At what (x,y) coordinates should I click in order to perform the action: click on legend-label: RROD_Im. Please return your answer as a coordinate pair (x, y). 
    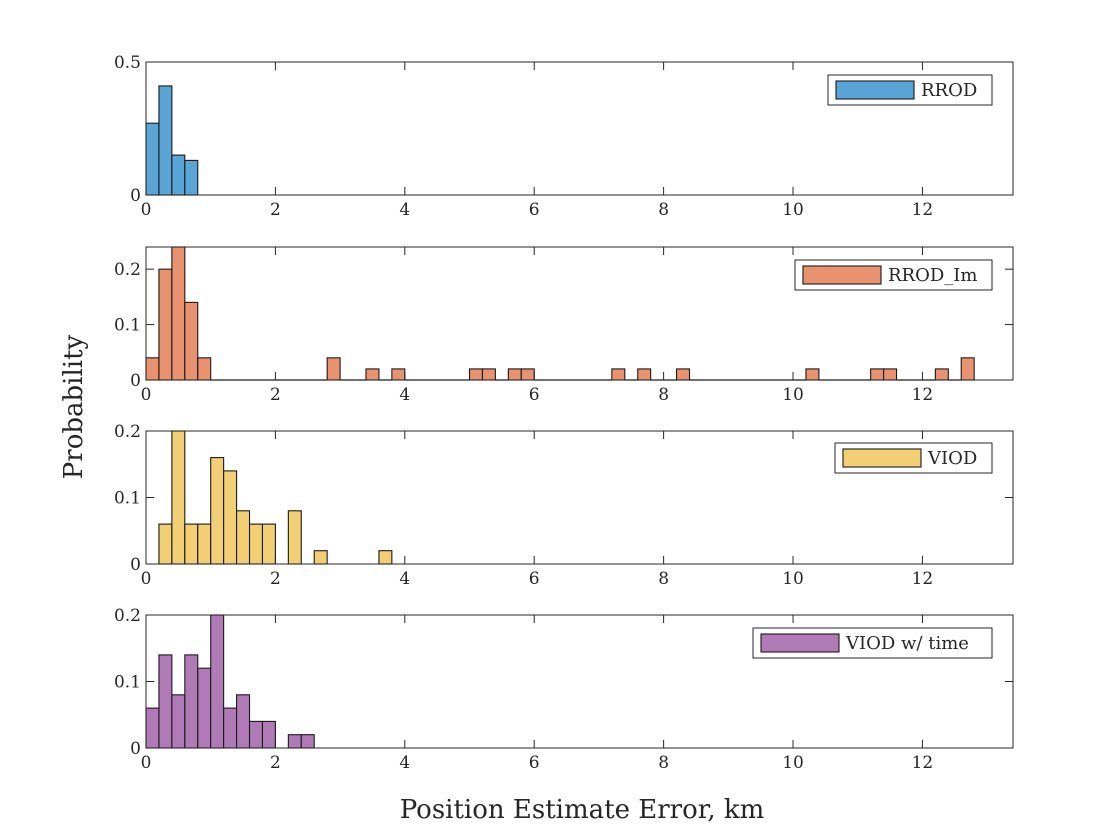
    Looking at the image, I should click on (932, 275).